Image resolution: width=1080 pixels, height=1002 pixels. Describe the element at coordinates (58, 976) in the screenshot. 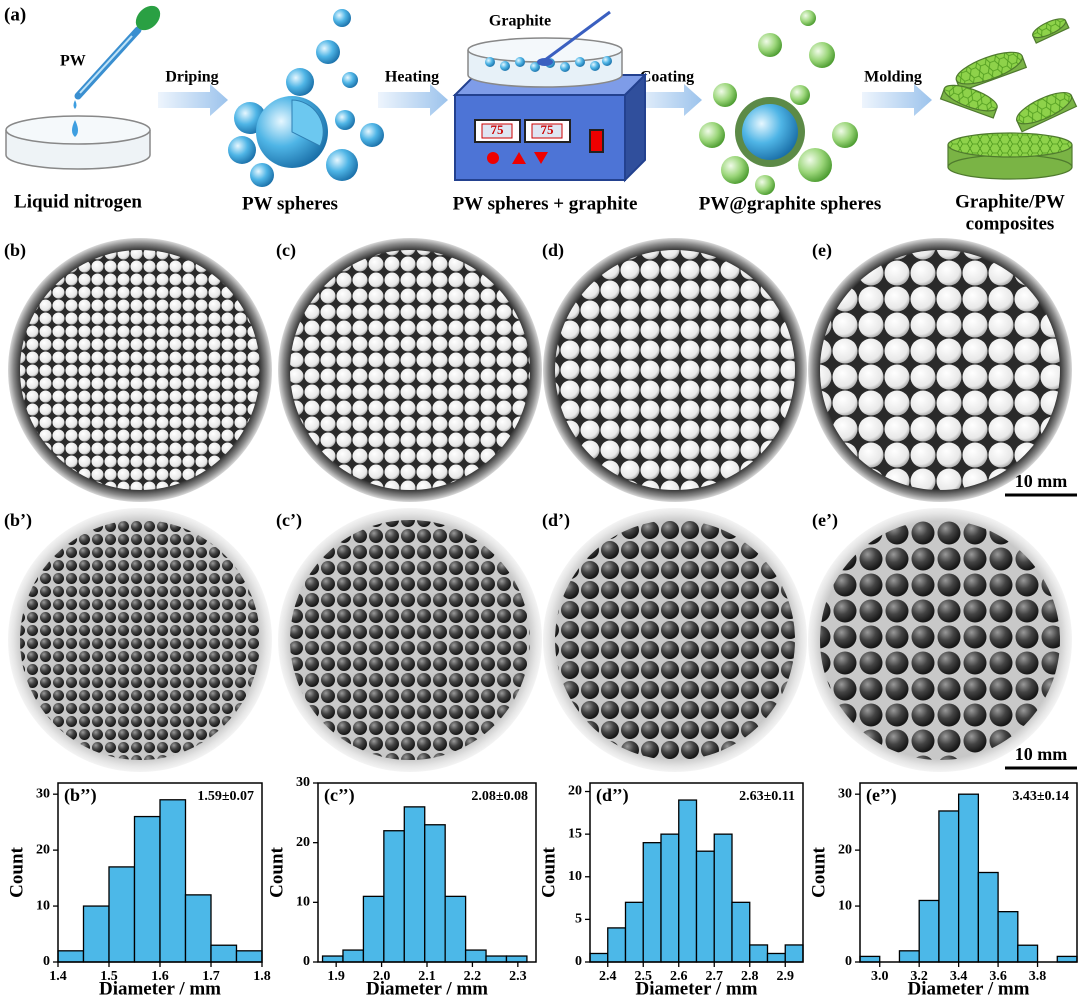

I see `x-tick-label: 1.4` at that location.